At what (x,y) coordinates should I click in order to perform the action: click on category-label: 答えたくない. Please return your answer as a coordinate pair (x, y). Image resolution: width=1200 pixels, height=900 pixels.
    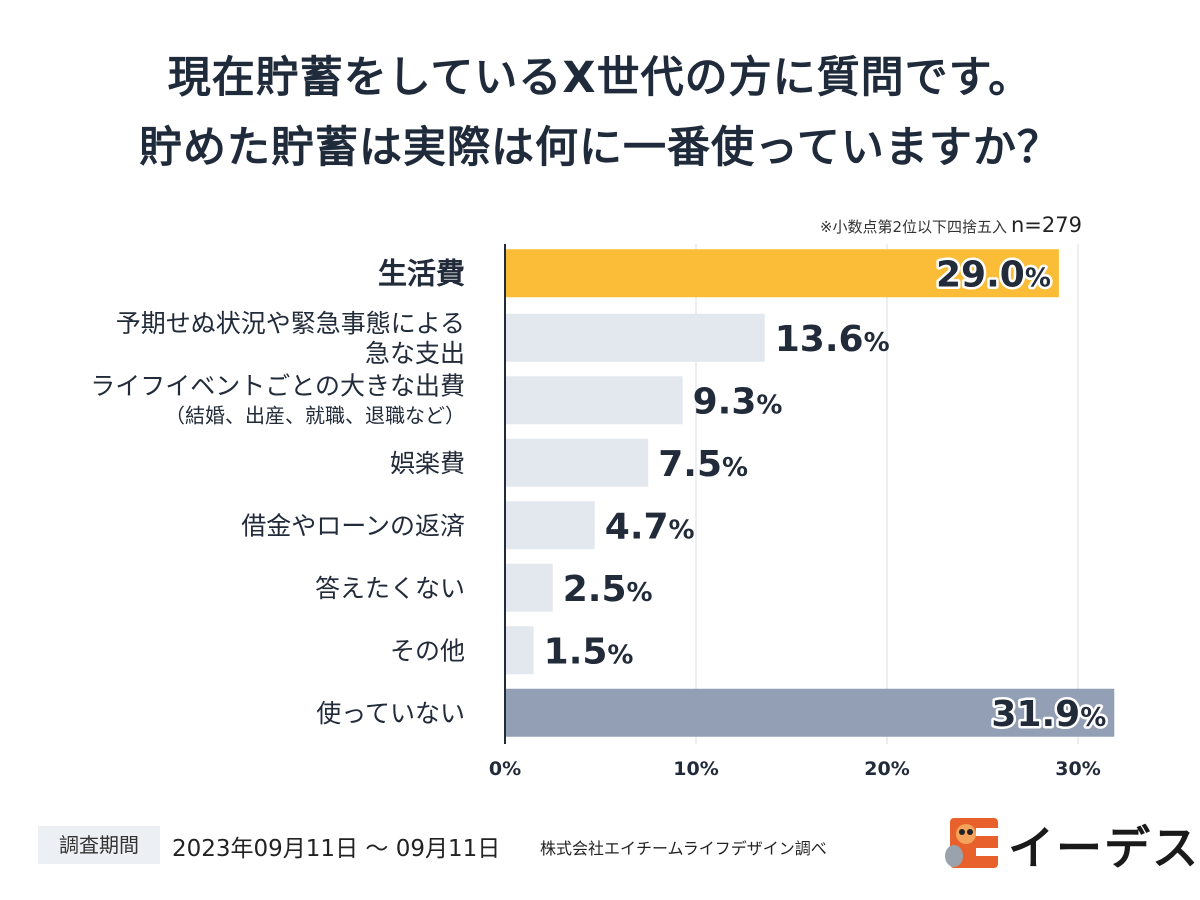
    Looking at the image, I should click on (390, 588).